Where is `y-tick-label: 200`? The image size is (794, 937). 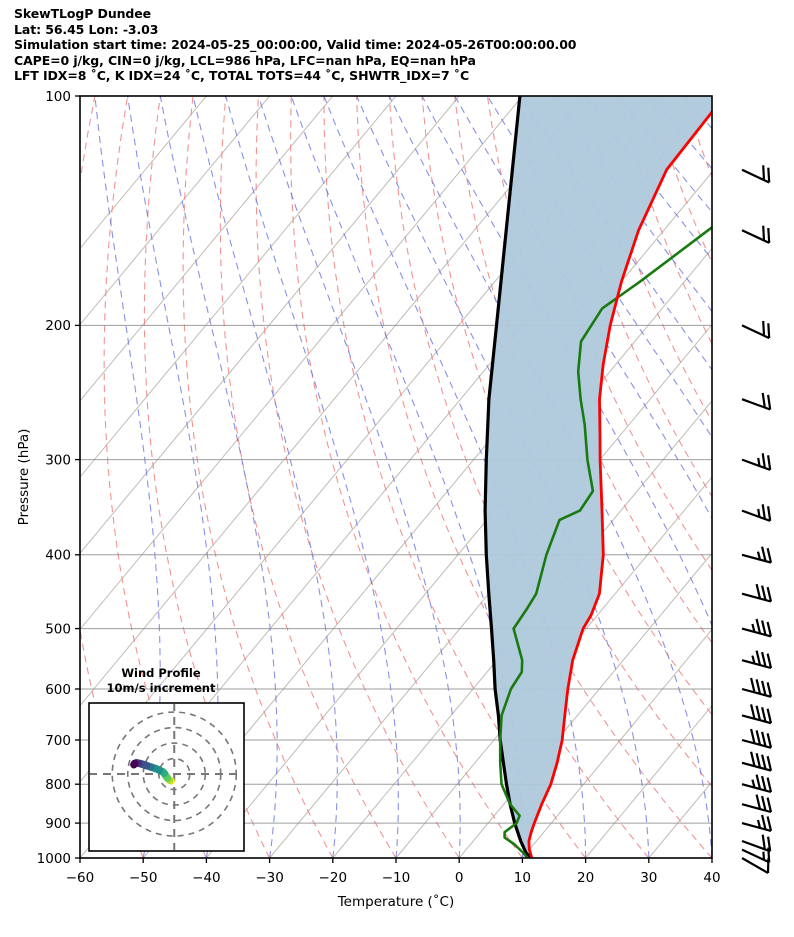
y-tick-label: 200 is located at coordinates (58, 326).